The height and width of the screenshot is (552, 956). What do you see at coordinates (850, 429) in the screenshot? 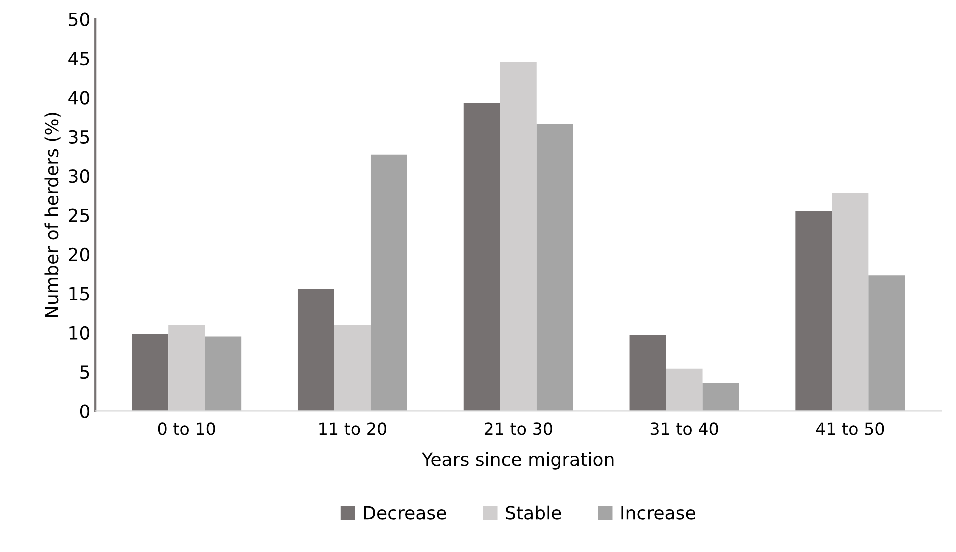
I see `x-tick-label: 41 to 50` at bounding box center [850, 429].